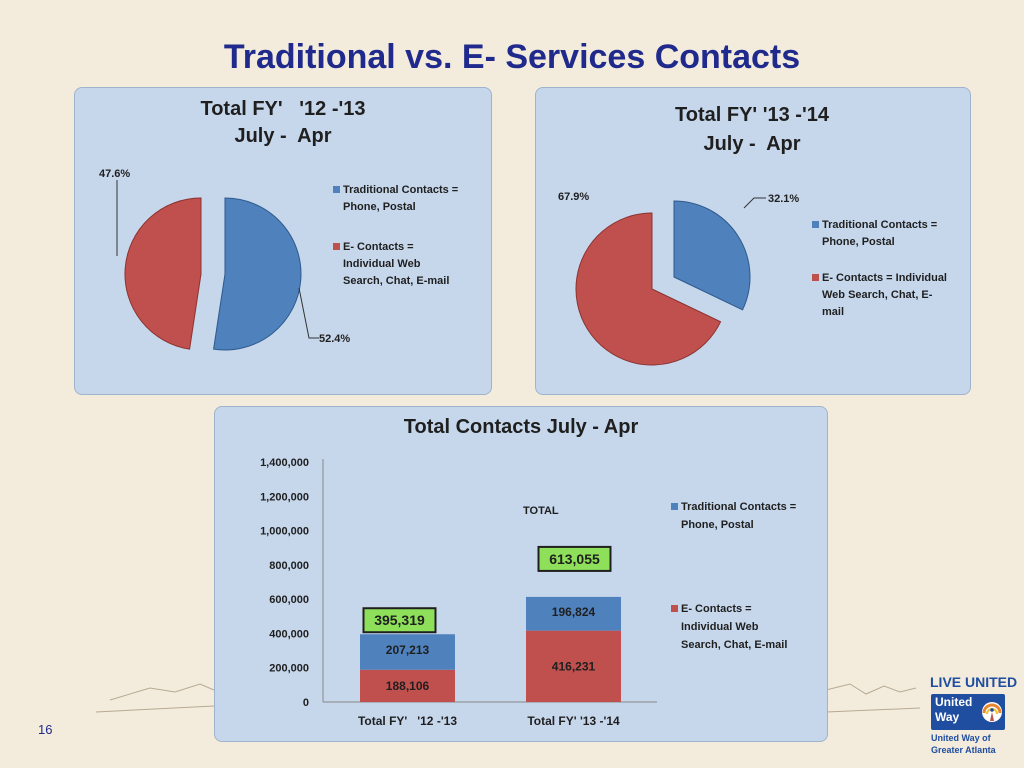 The width and height of the screenshot is (1024, 768). I want to click on pie1-label-traditional: 52.4%, so click(334, 339).